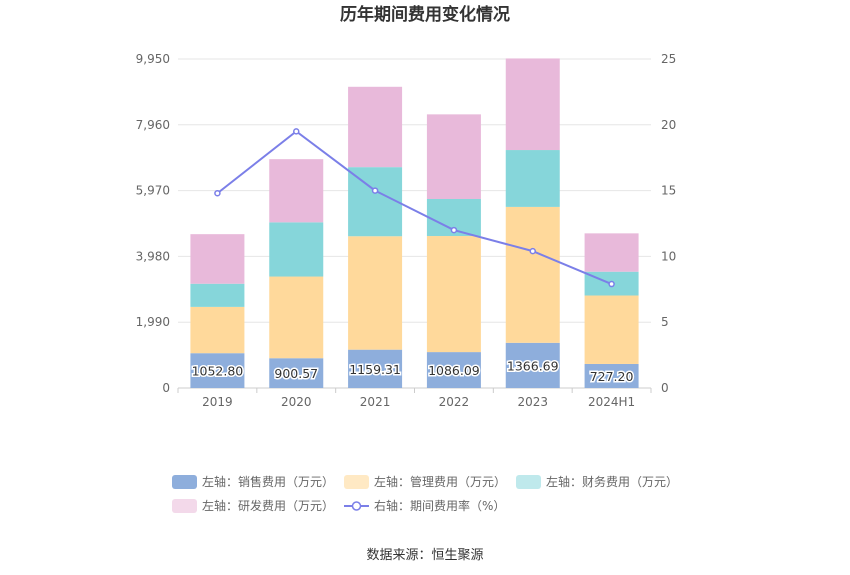  I want to click on x-tick-label: 2019, so click(217, 402).